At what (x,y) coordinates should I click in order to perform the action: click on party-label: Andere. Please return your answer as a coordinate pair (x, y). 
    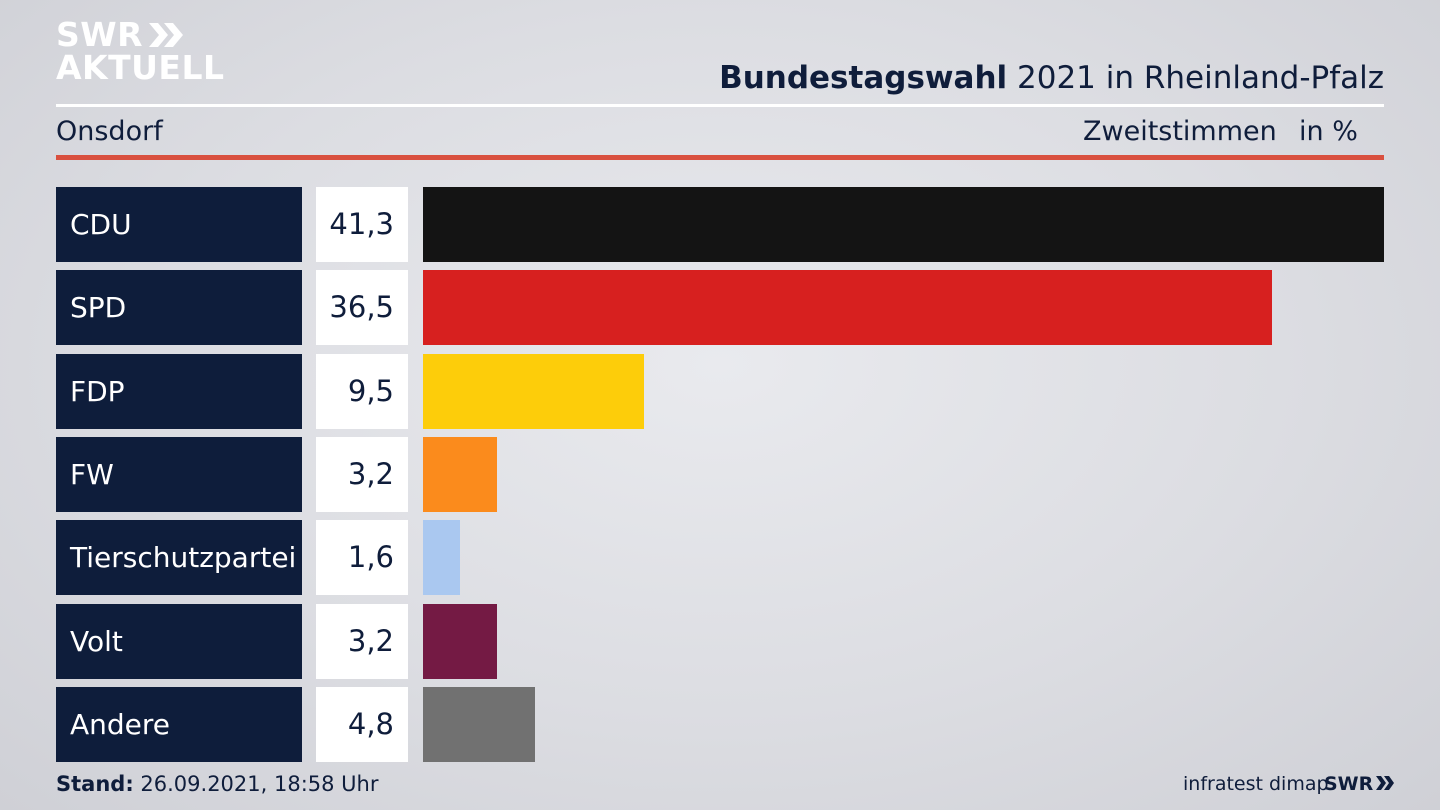
    Looking at the image, I should click on (179, 724).